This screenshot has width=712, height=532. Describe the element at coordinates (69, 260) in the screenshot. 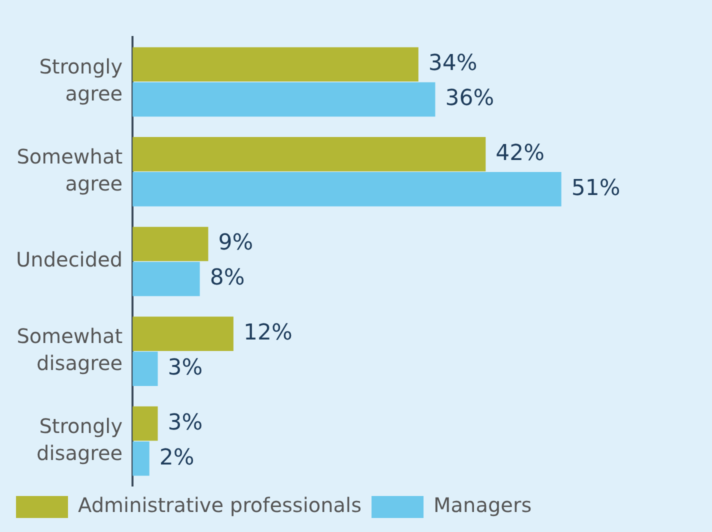

I see `y-tick-label: Undecided` at that location.